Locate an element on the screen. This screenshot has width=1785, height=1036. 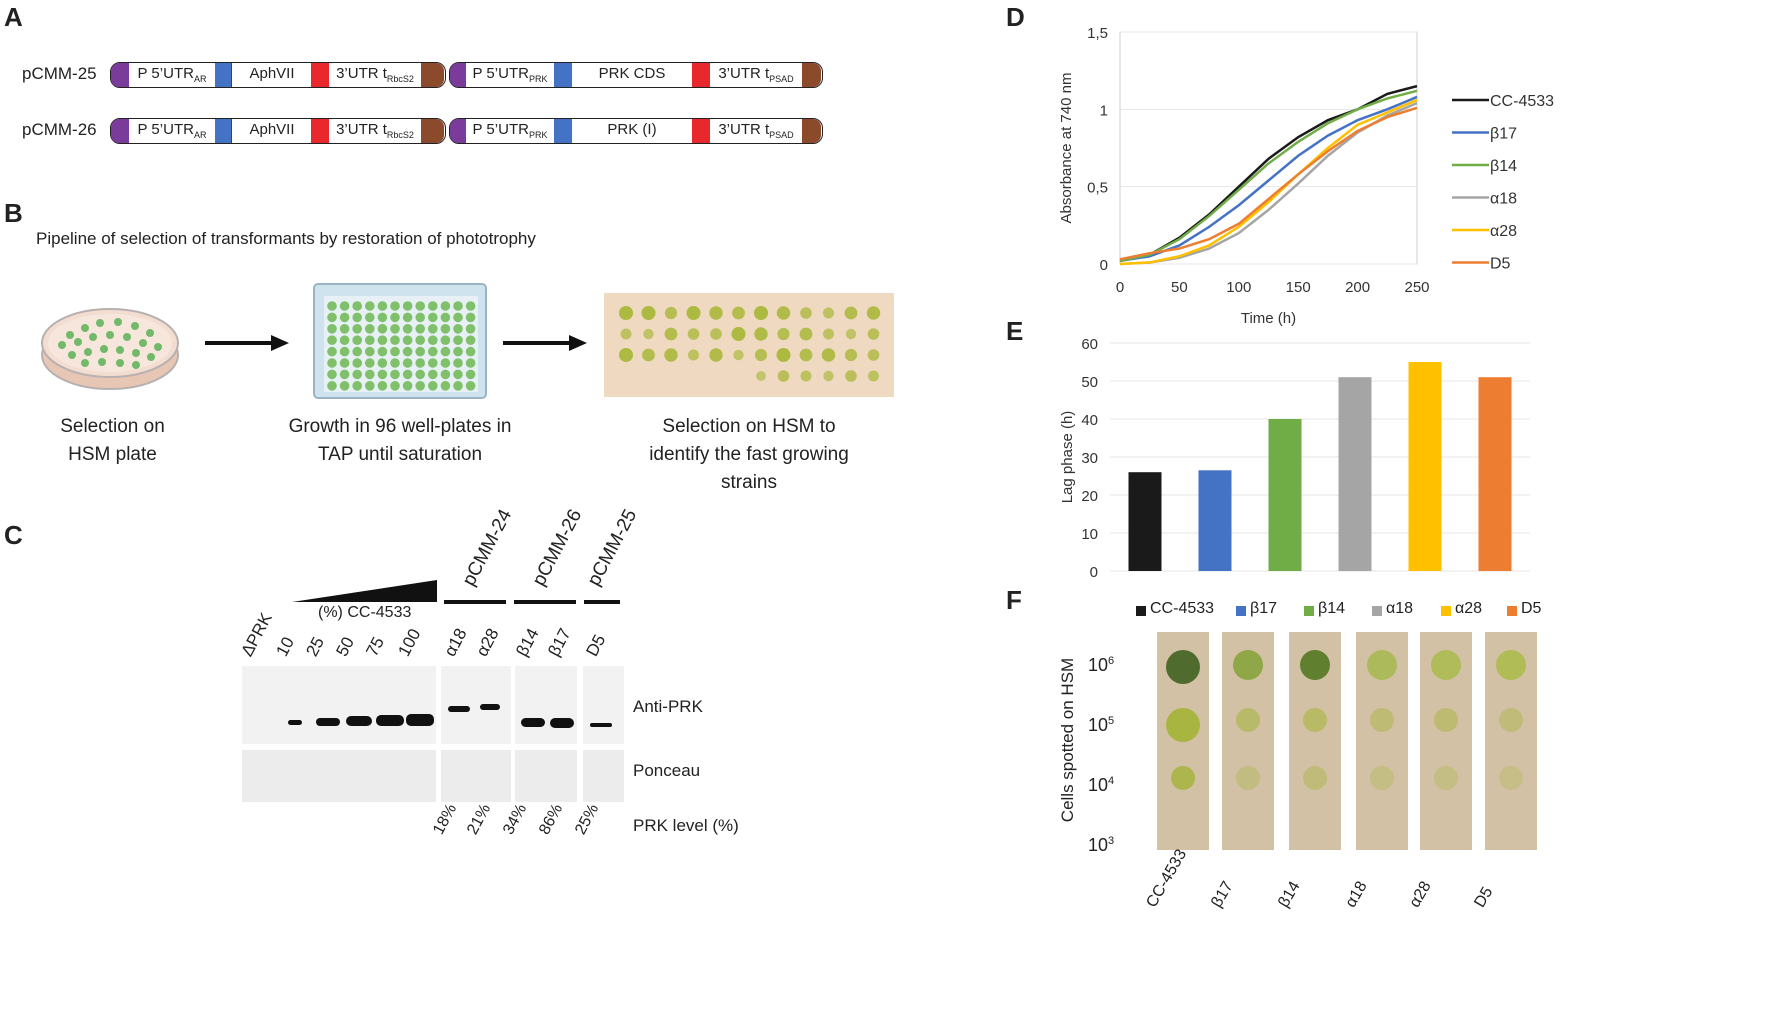
y-tick-label: 103 is located at coordinates (1101, 845).